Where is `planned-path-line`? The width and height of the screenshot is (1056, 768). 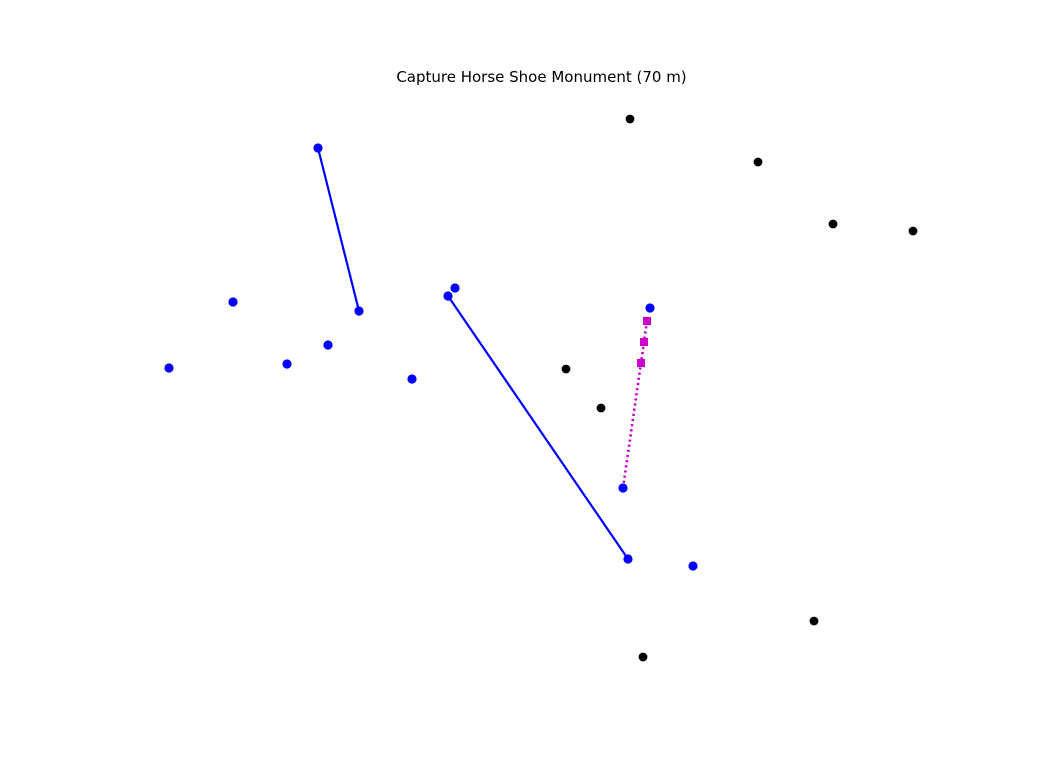 planned-path-line is located at coordinates (635, 404).